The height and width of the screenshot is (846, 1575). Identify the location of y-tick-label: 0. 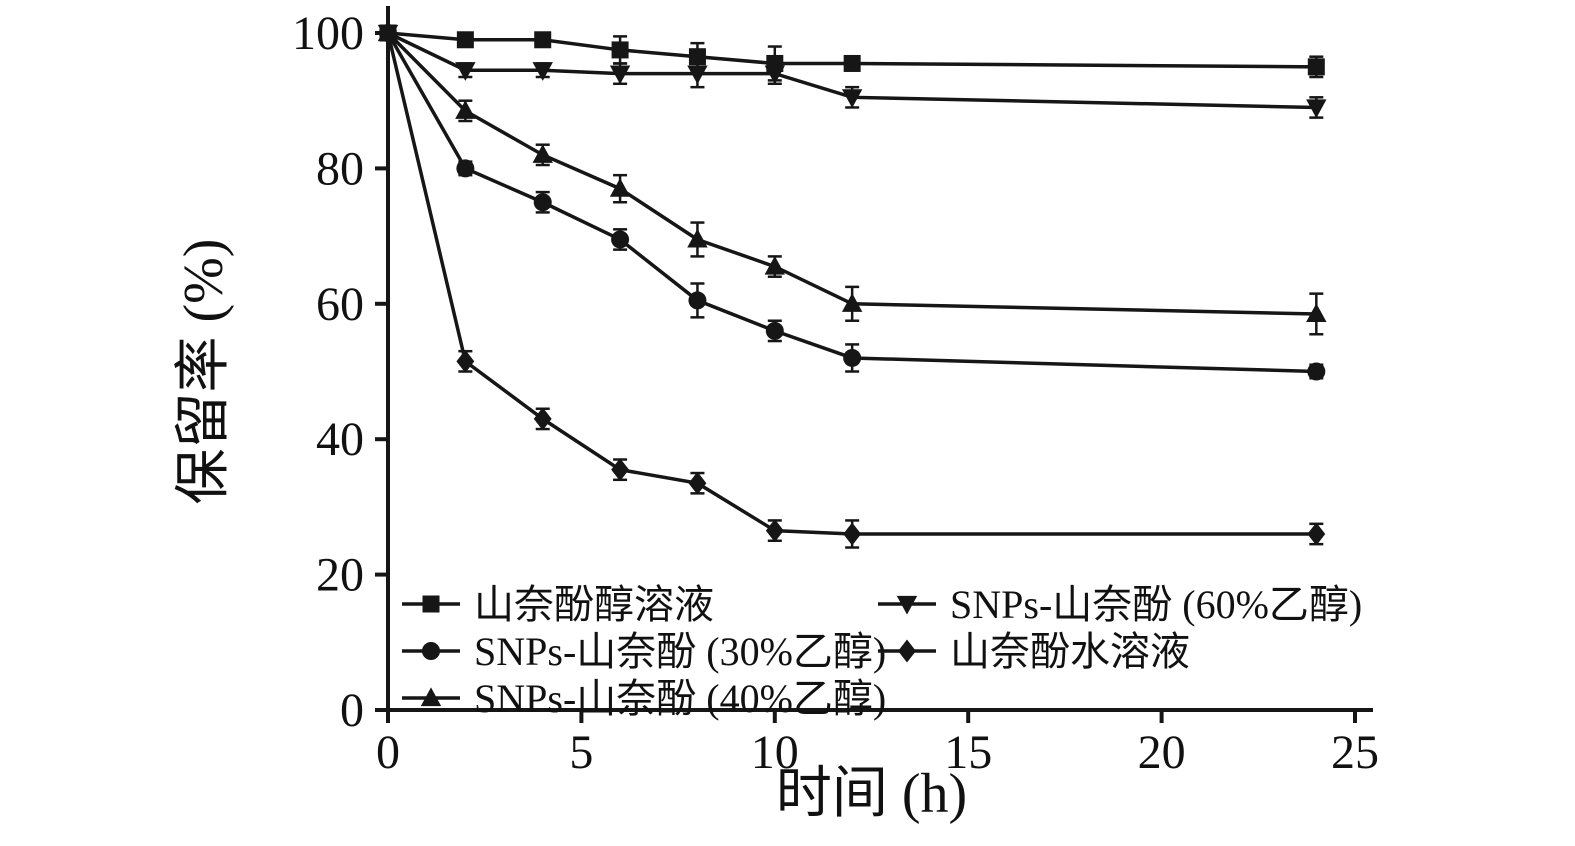
(352, 710).